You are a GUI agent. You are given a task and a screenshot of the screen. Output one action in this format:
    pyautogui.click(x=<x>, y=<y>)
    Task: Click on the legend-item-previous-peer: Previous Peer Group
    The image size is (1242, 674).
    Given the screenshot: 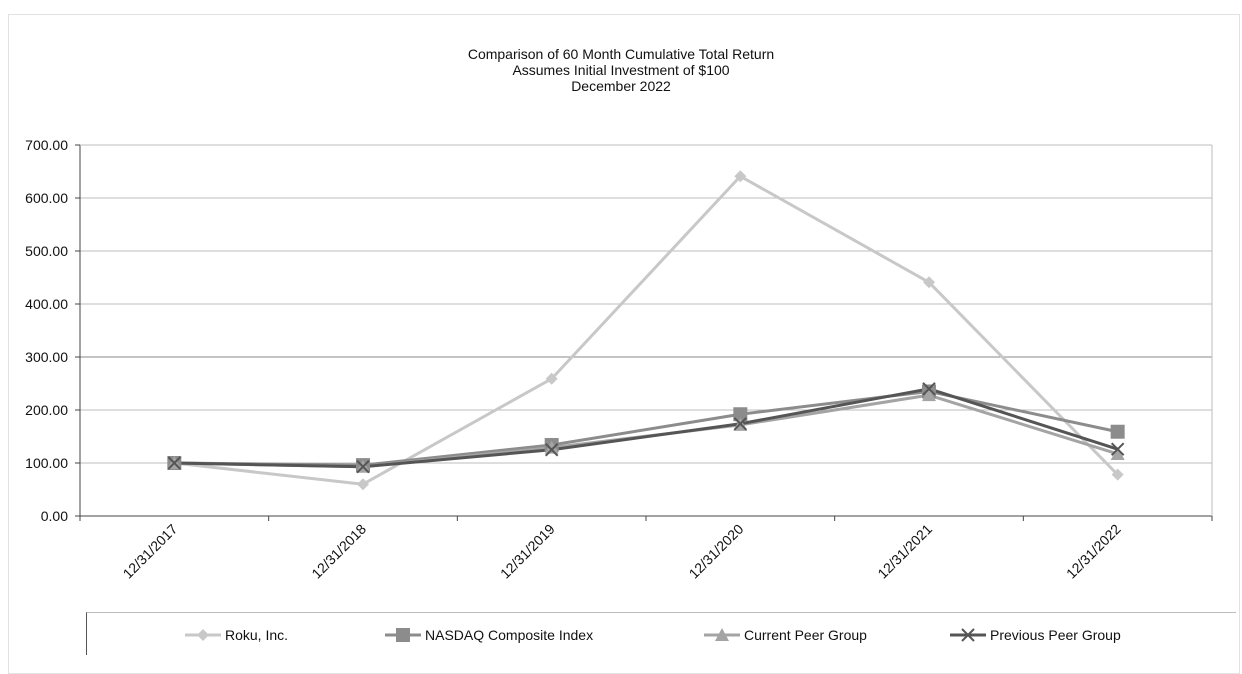 What is the action you would take?
    pyautogui.click(x=1034, y=635)
    